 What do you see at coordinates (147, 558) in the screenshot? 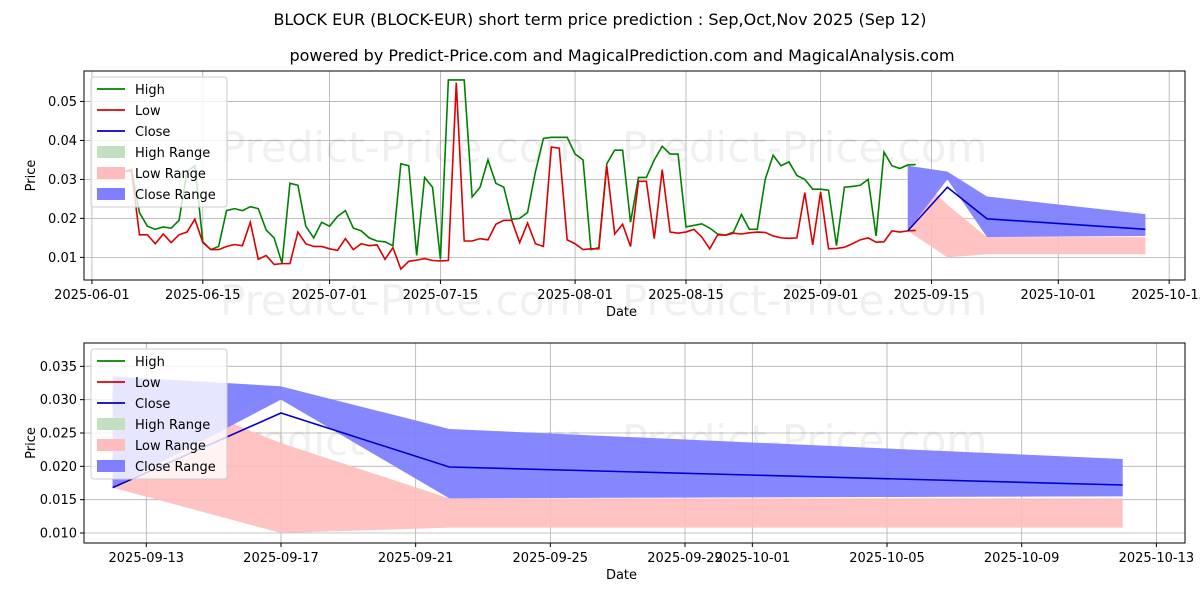
I see `x-tick-label: 2025-09-13` at bounding box center [147, 558].